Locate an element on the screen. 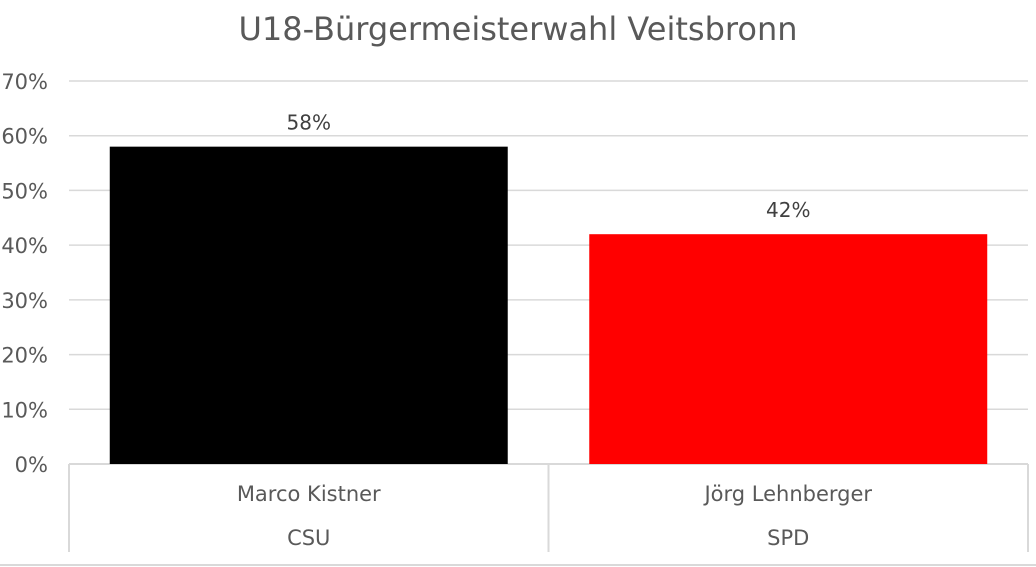 The image size is (1036, 567). x-group-label: CSU is located at coordinates (308, 538).